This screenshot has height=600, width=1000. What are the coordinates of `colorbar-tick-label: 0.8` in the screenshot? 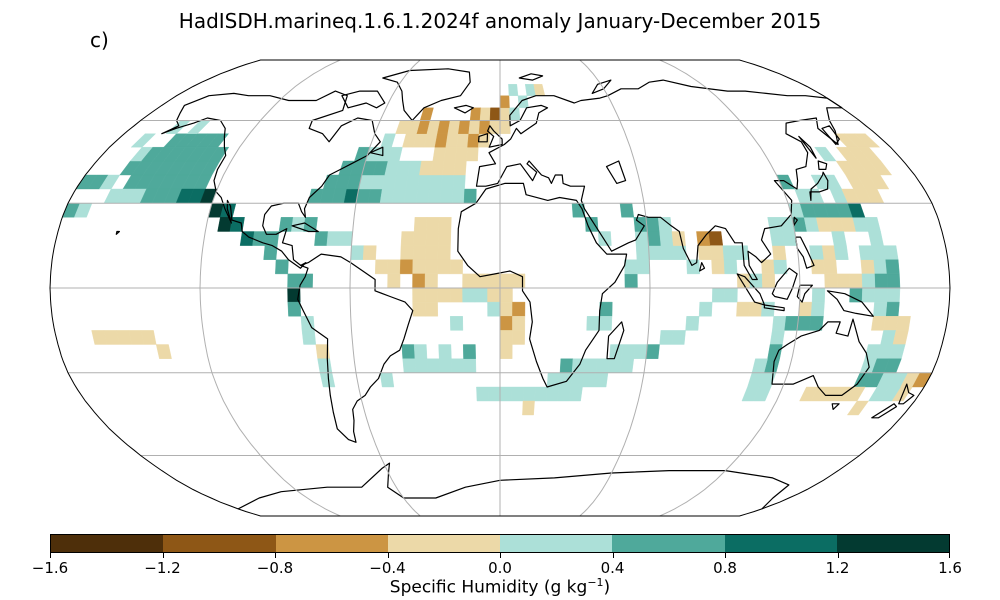 It's located at (725, 568).